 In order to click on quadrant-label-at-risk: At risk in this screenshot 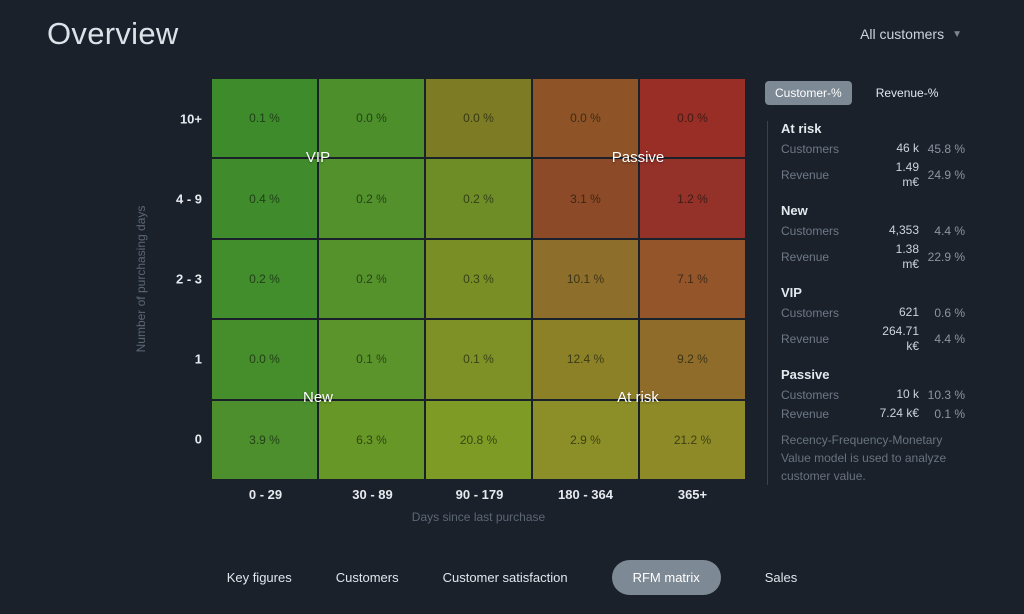, I will do `click(638, 397)`.